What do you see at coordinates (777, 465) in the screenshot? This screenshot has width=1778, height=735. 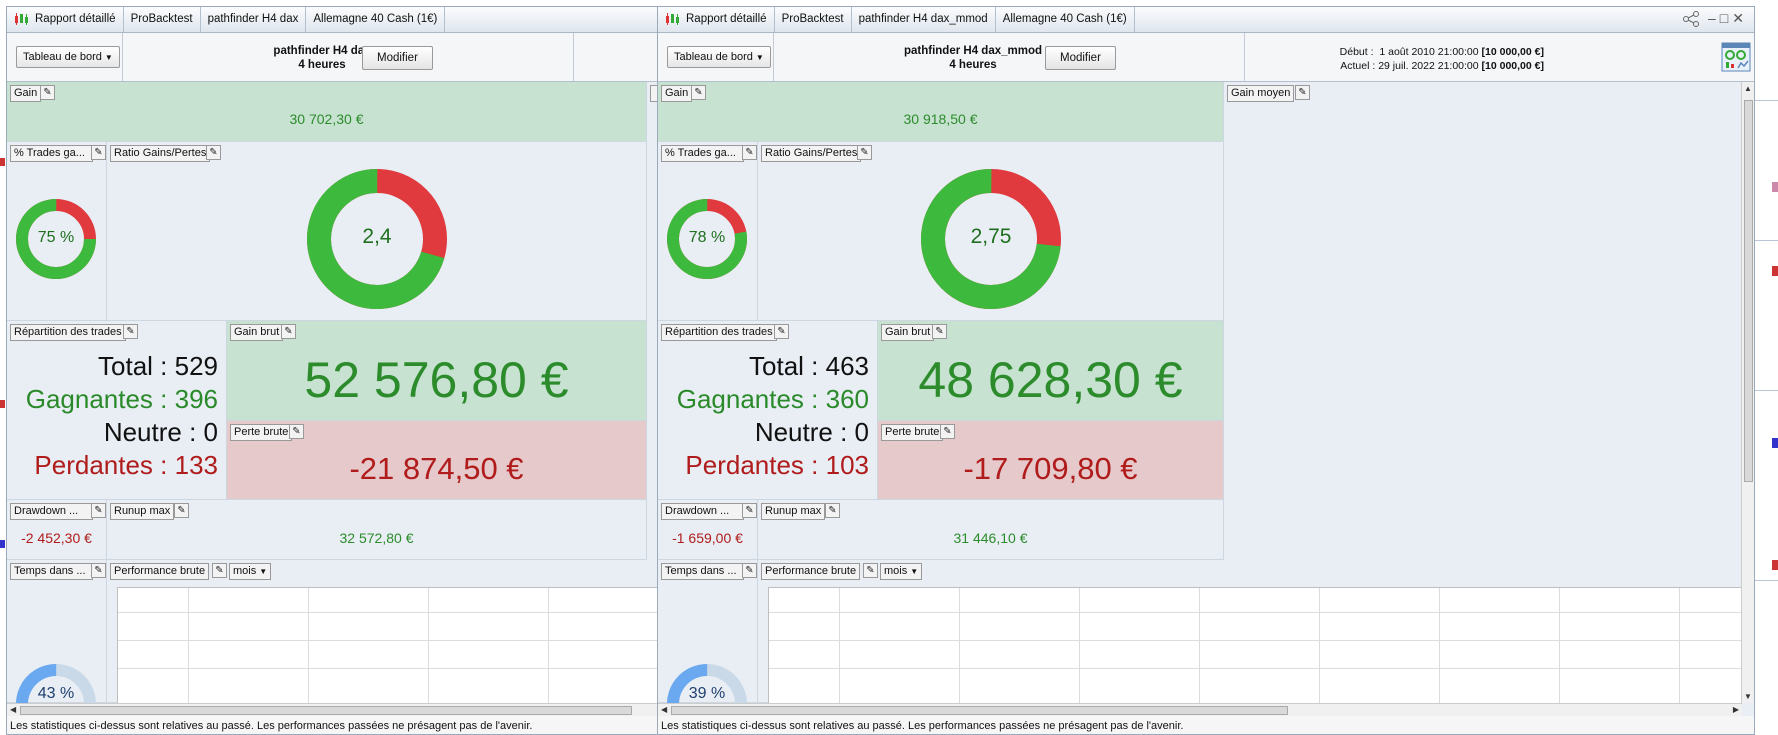 I see `losses-row: Perdantes : 103` at bounding box center [777, 465].